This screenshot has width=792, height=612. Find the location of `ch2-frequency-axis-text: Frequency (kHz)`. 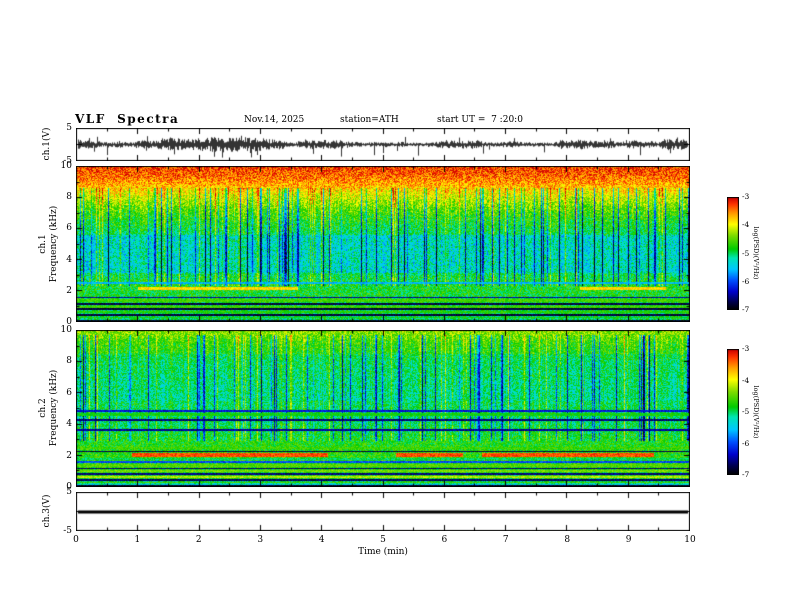

ch2-frequency-axis-text: Frequency (kHz) is located at coordinates (54, 408).